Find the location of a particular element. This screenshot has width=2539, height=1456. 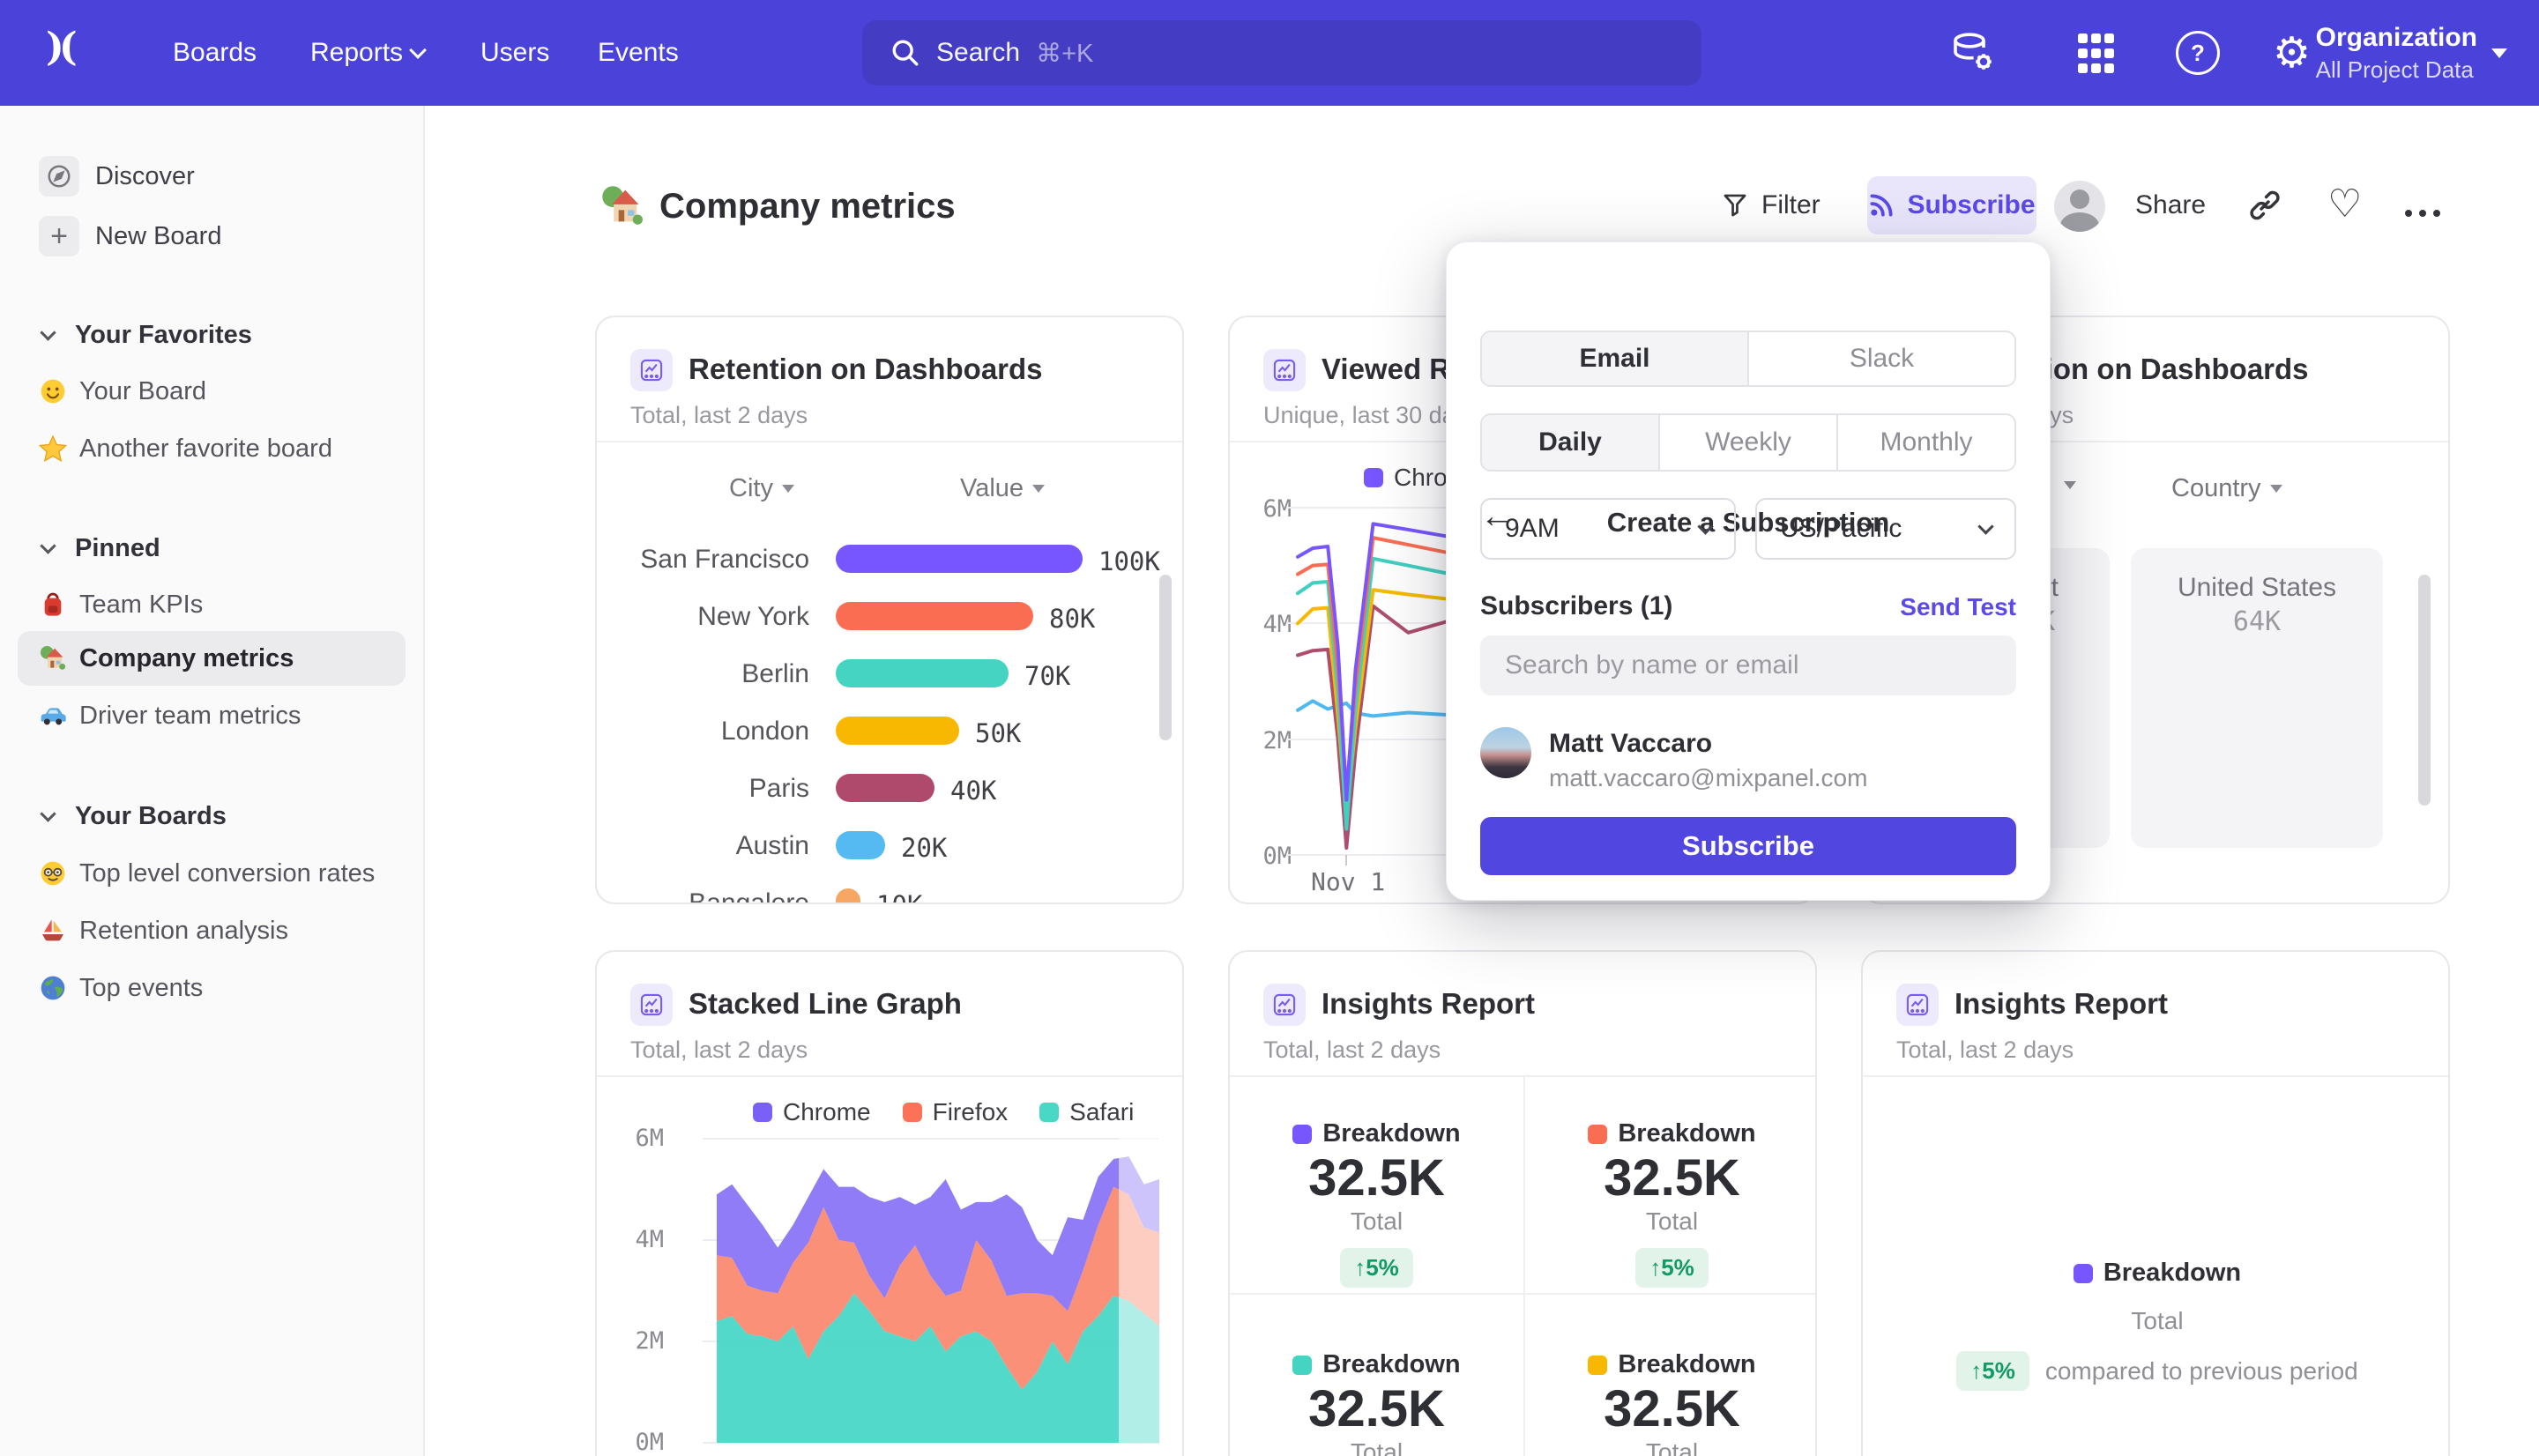

row-value: 70K is located at coordinates (1047, 676).